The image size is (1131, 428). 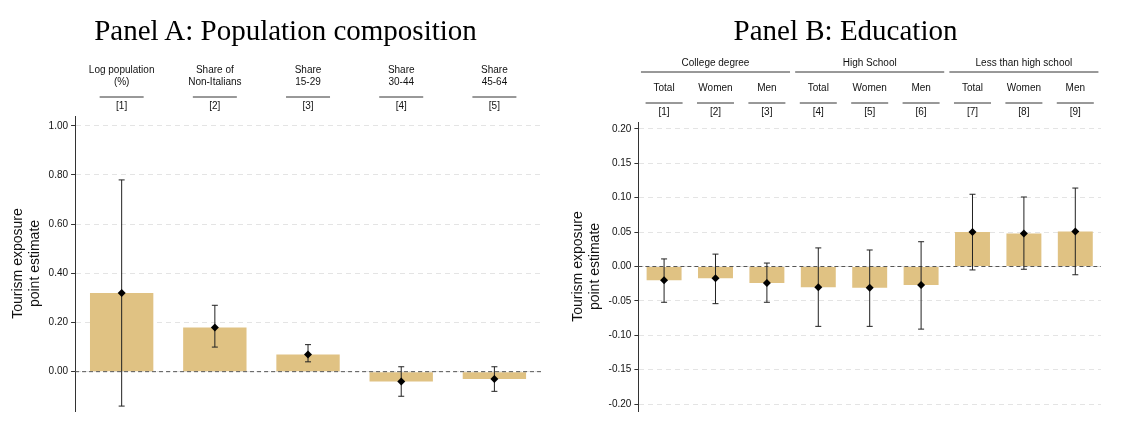 What do you see at coordinates (845, 30) in the screenshot?
I see `chart-title: Panel B: Education` at bounding box center [845, 30].